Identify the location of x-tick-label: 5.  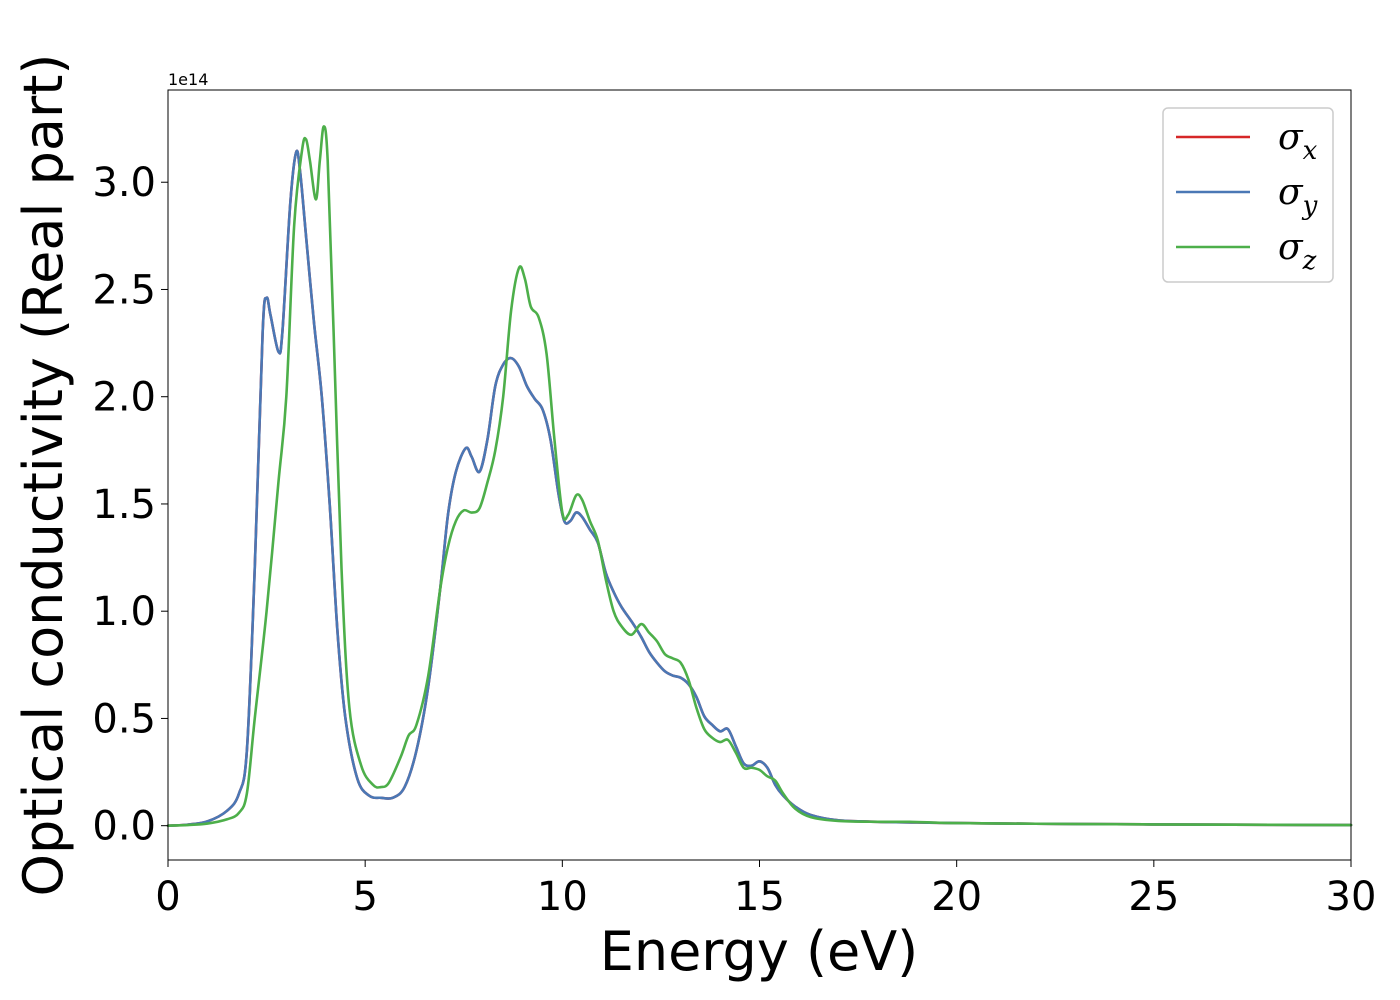
(364, 897).